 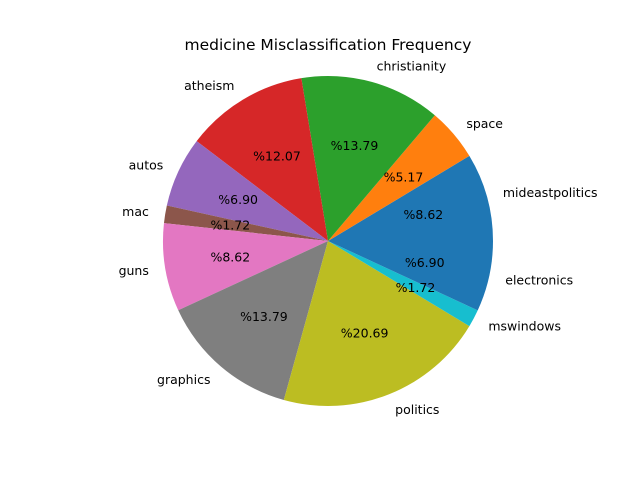 I want to click on pie-slice-mideastpolitics, so click(x=410, y=198).